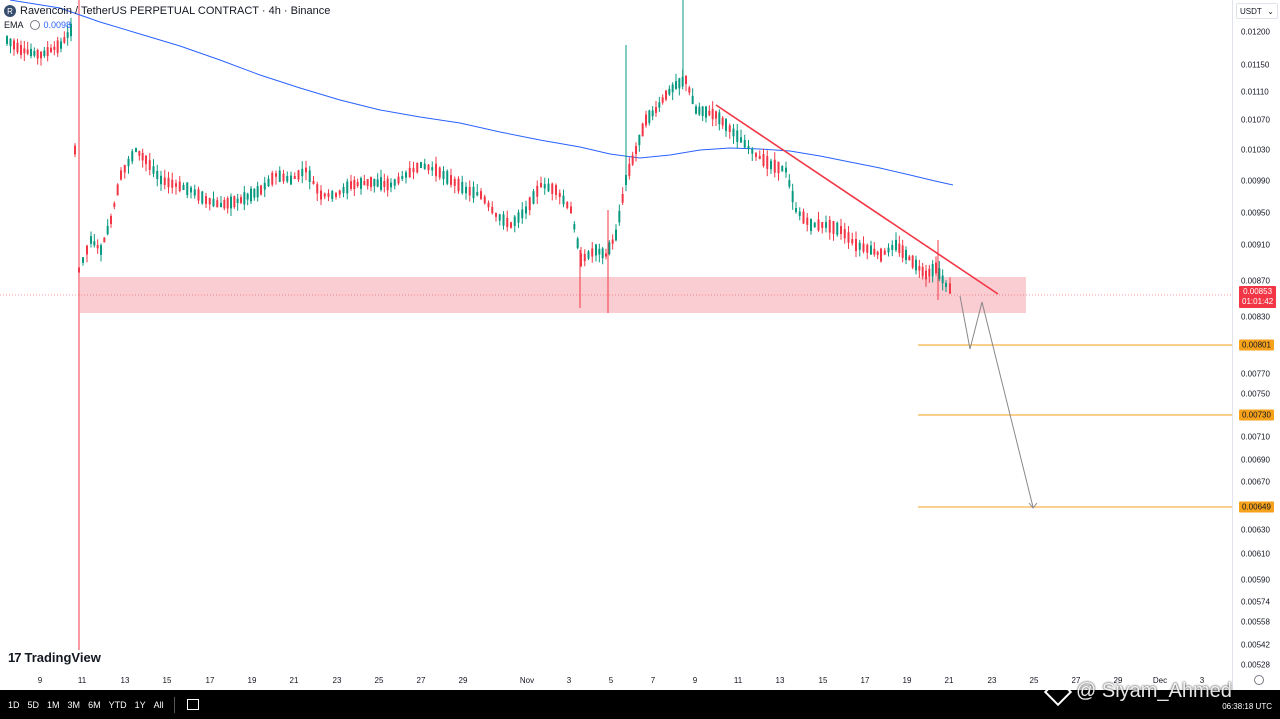 This screenshot has height=719, width=1280. I want to click on timeframe-button: 3M, so click(74, 704).